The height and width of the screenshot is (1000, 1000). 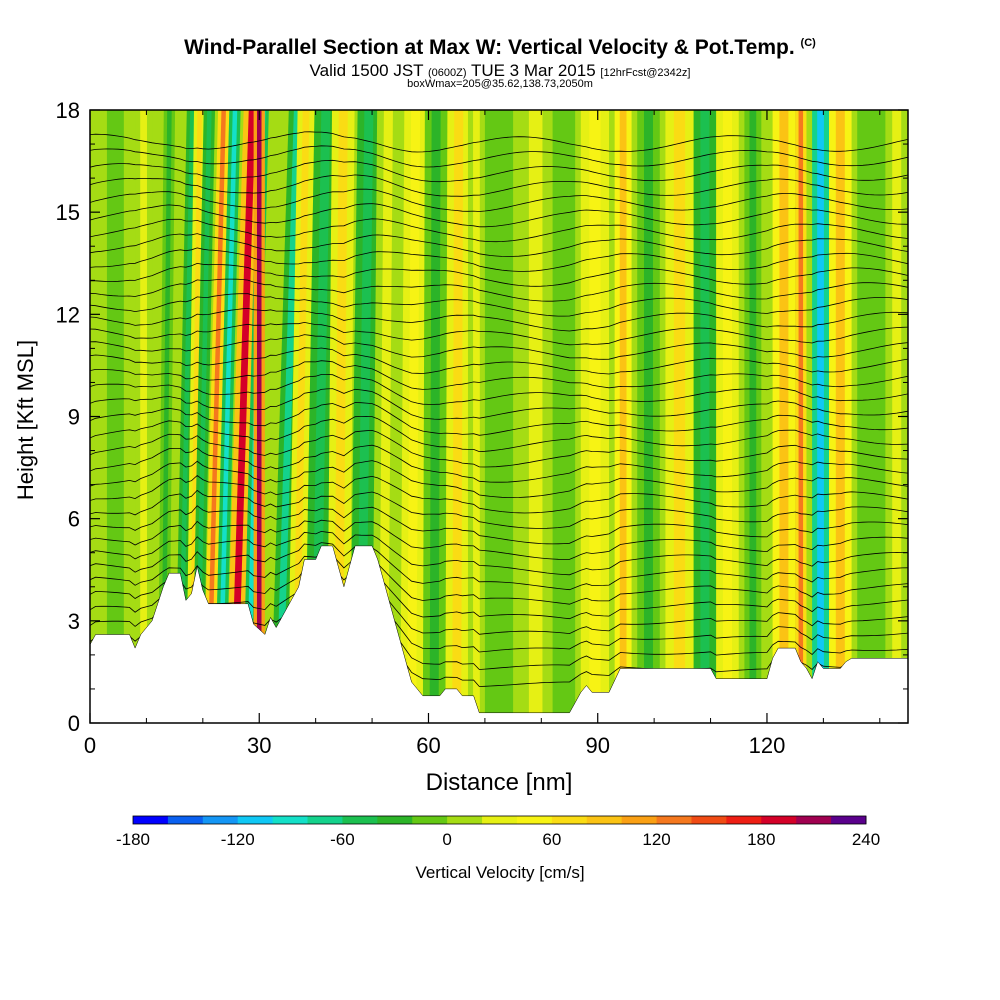 What do you see at coordinates (74, 723) in the screenshot?
I see `y-tick-label: 0` at bounding box center [74, 723].